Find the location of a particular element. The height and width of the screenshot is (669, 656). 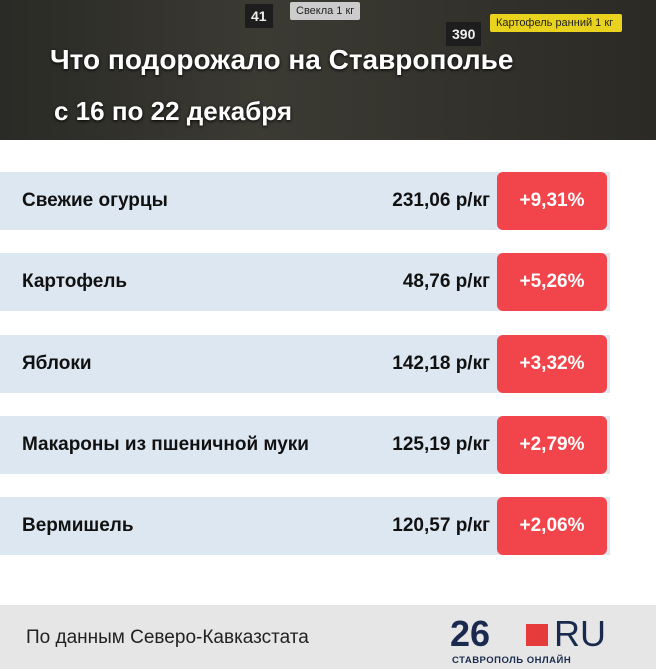

logo-number: 26 is located at coordinates (470, 633).